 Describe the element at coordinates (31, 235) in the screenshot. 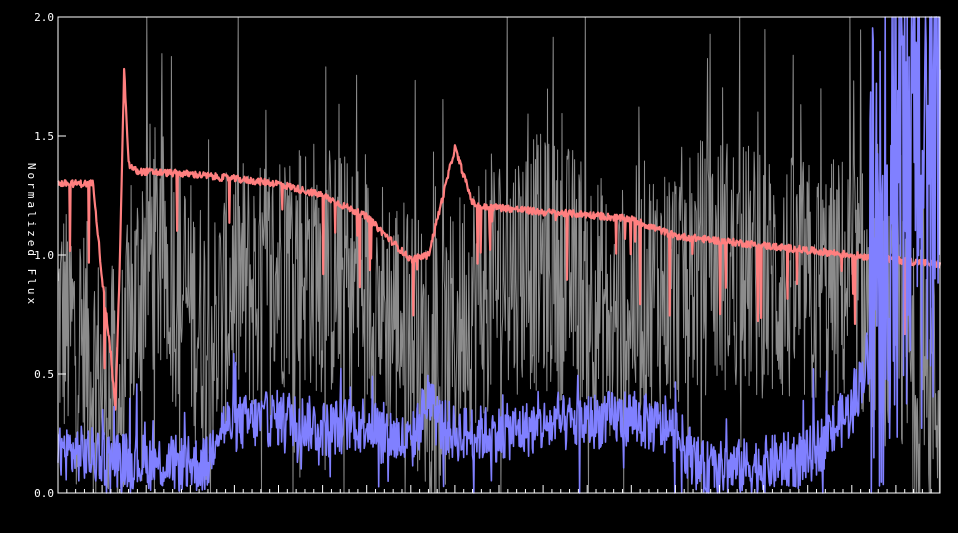

I see `y-axis-title: Normalized Flux` at that location.